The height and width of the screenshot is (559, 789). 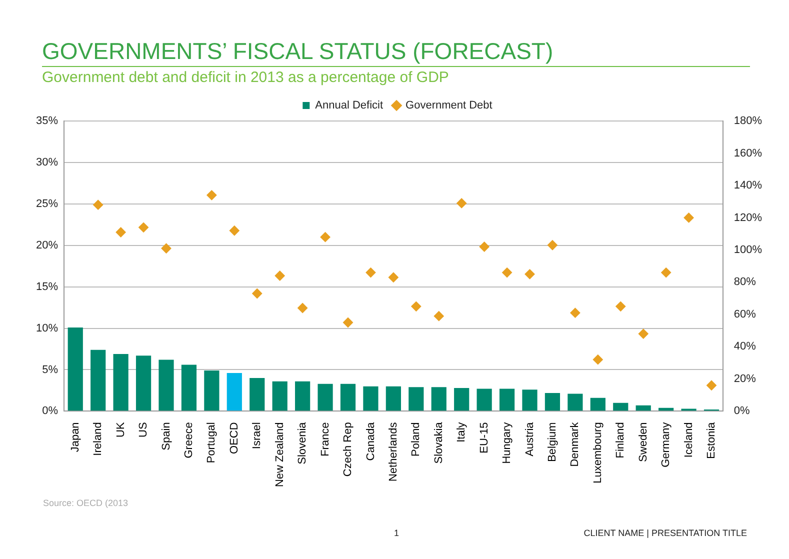 What do you see at coordinates (712, 440) in the screenshot?
I see `x-tick-label: Estonia` at bounding box center [712, 440].